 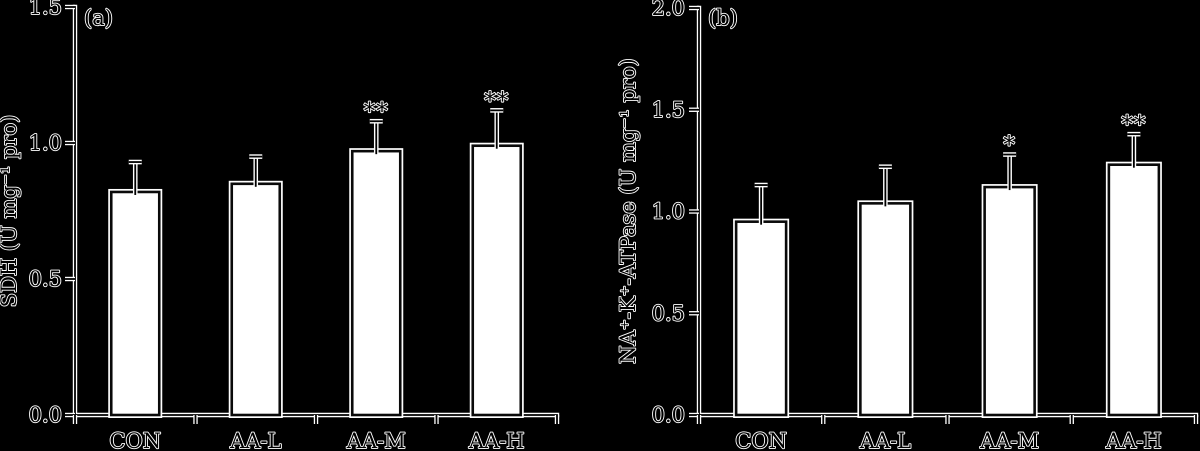 What do you see at coordinates (668, 415) in the screenshot?
I see `y-tick-label-b-0.0: 0.0` at bounding box center [668, 415].